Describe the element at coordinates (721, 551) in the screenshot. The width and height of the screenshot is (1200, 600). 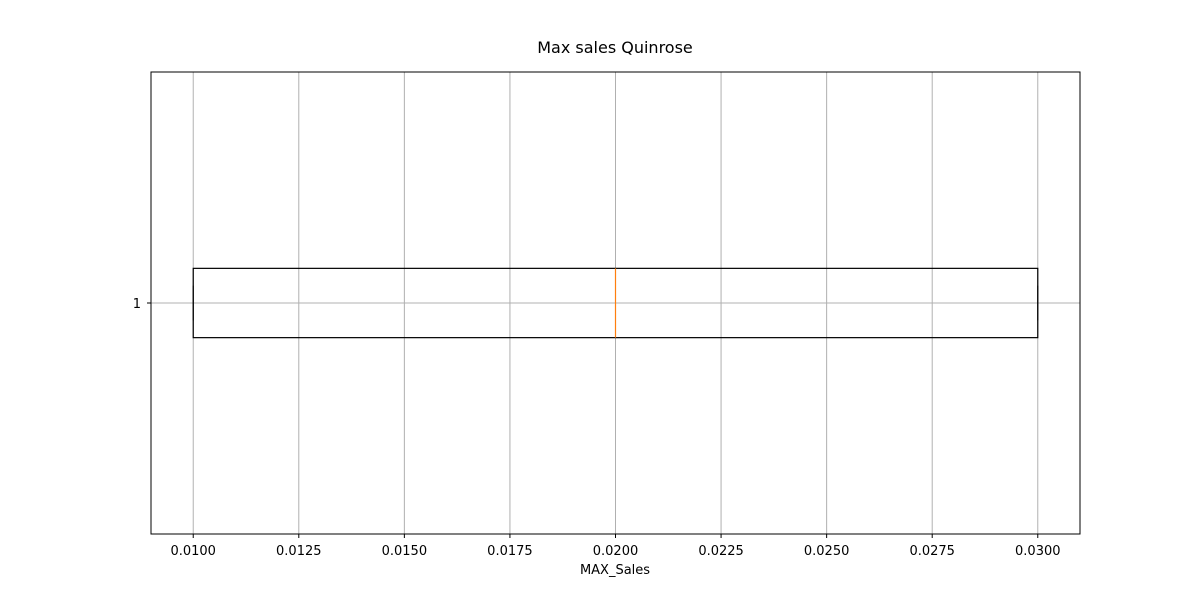
I see `x-tick-label: 0.0225` at that location.